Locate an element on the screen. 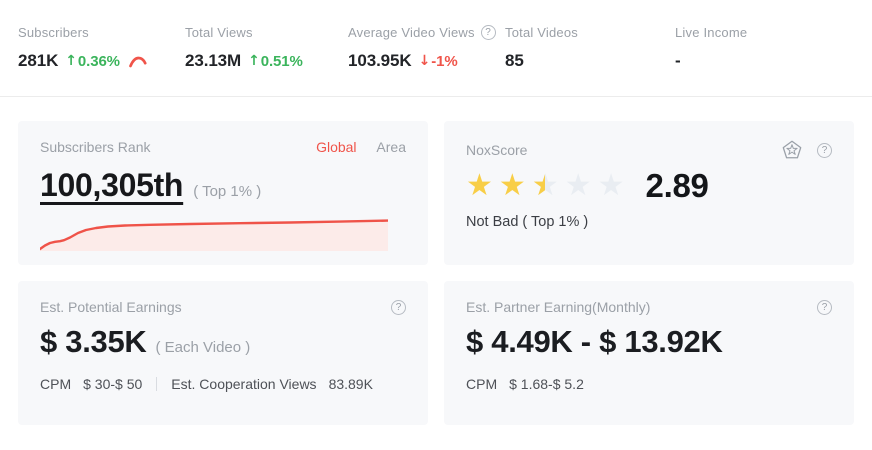 The image size is (872, 450). stat-total-views: Total Views 23.13M ↑ 0.51% is located at coordinates (266, 48).